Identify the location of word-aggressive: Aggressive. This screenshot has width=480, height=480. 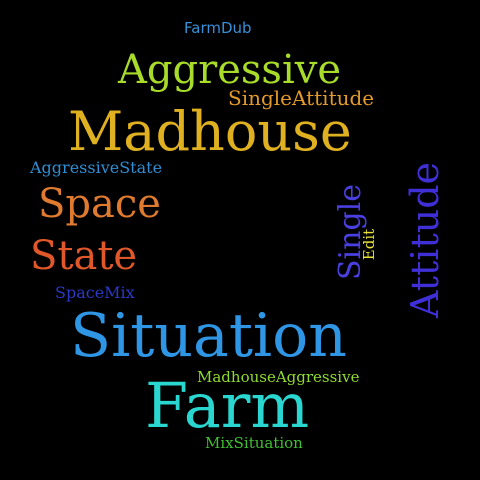
(230, 70).